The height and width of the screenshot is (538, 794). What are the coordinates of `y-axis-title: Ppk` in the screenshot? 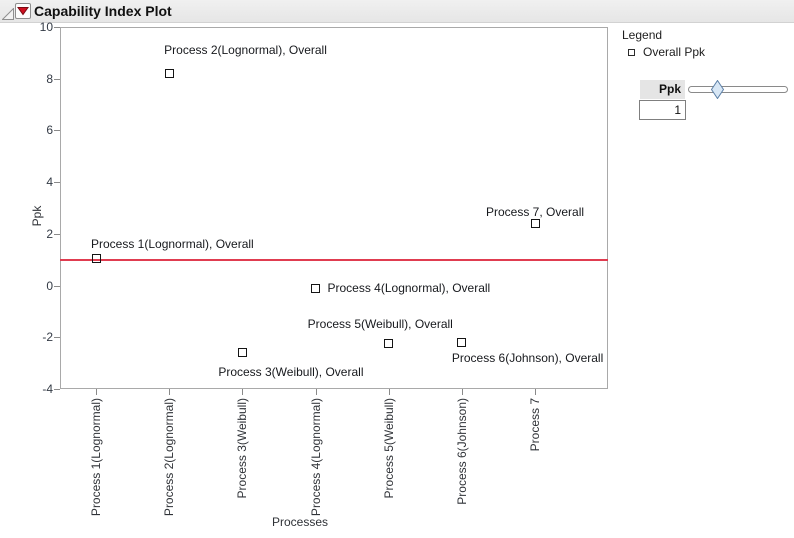 It's located at (37, 216).